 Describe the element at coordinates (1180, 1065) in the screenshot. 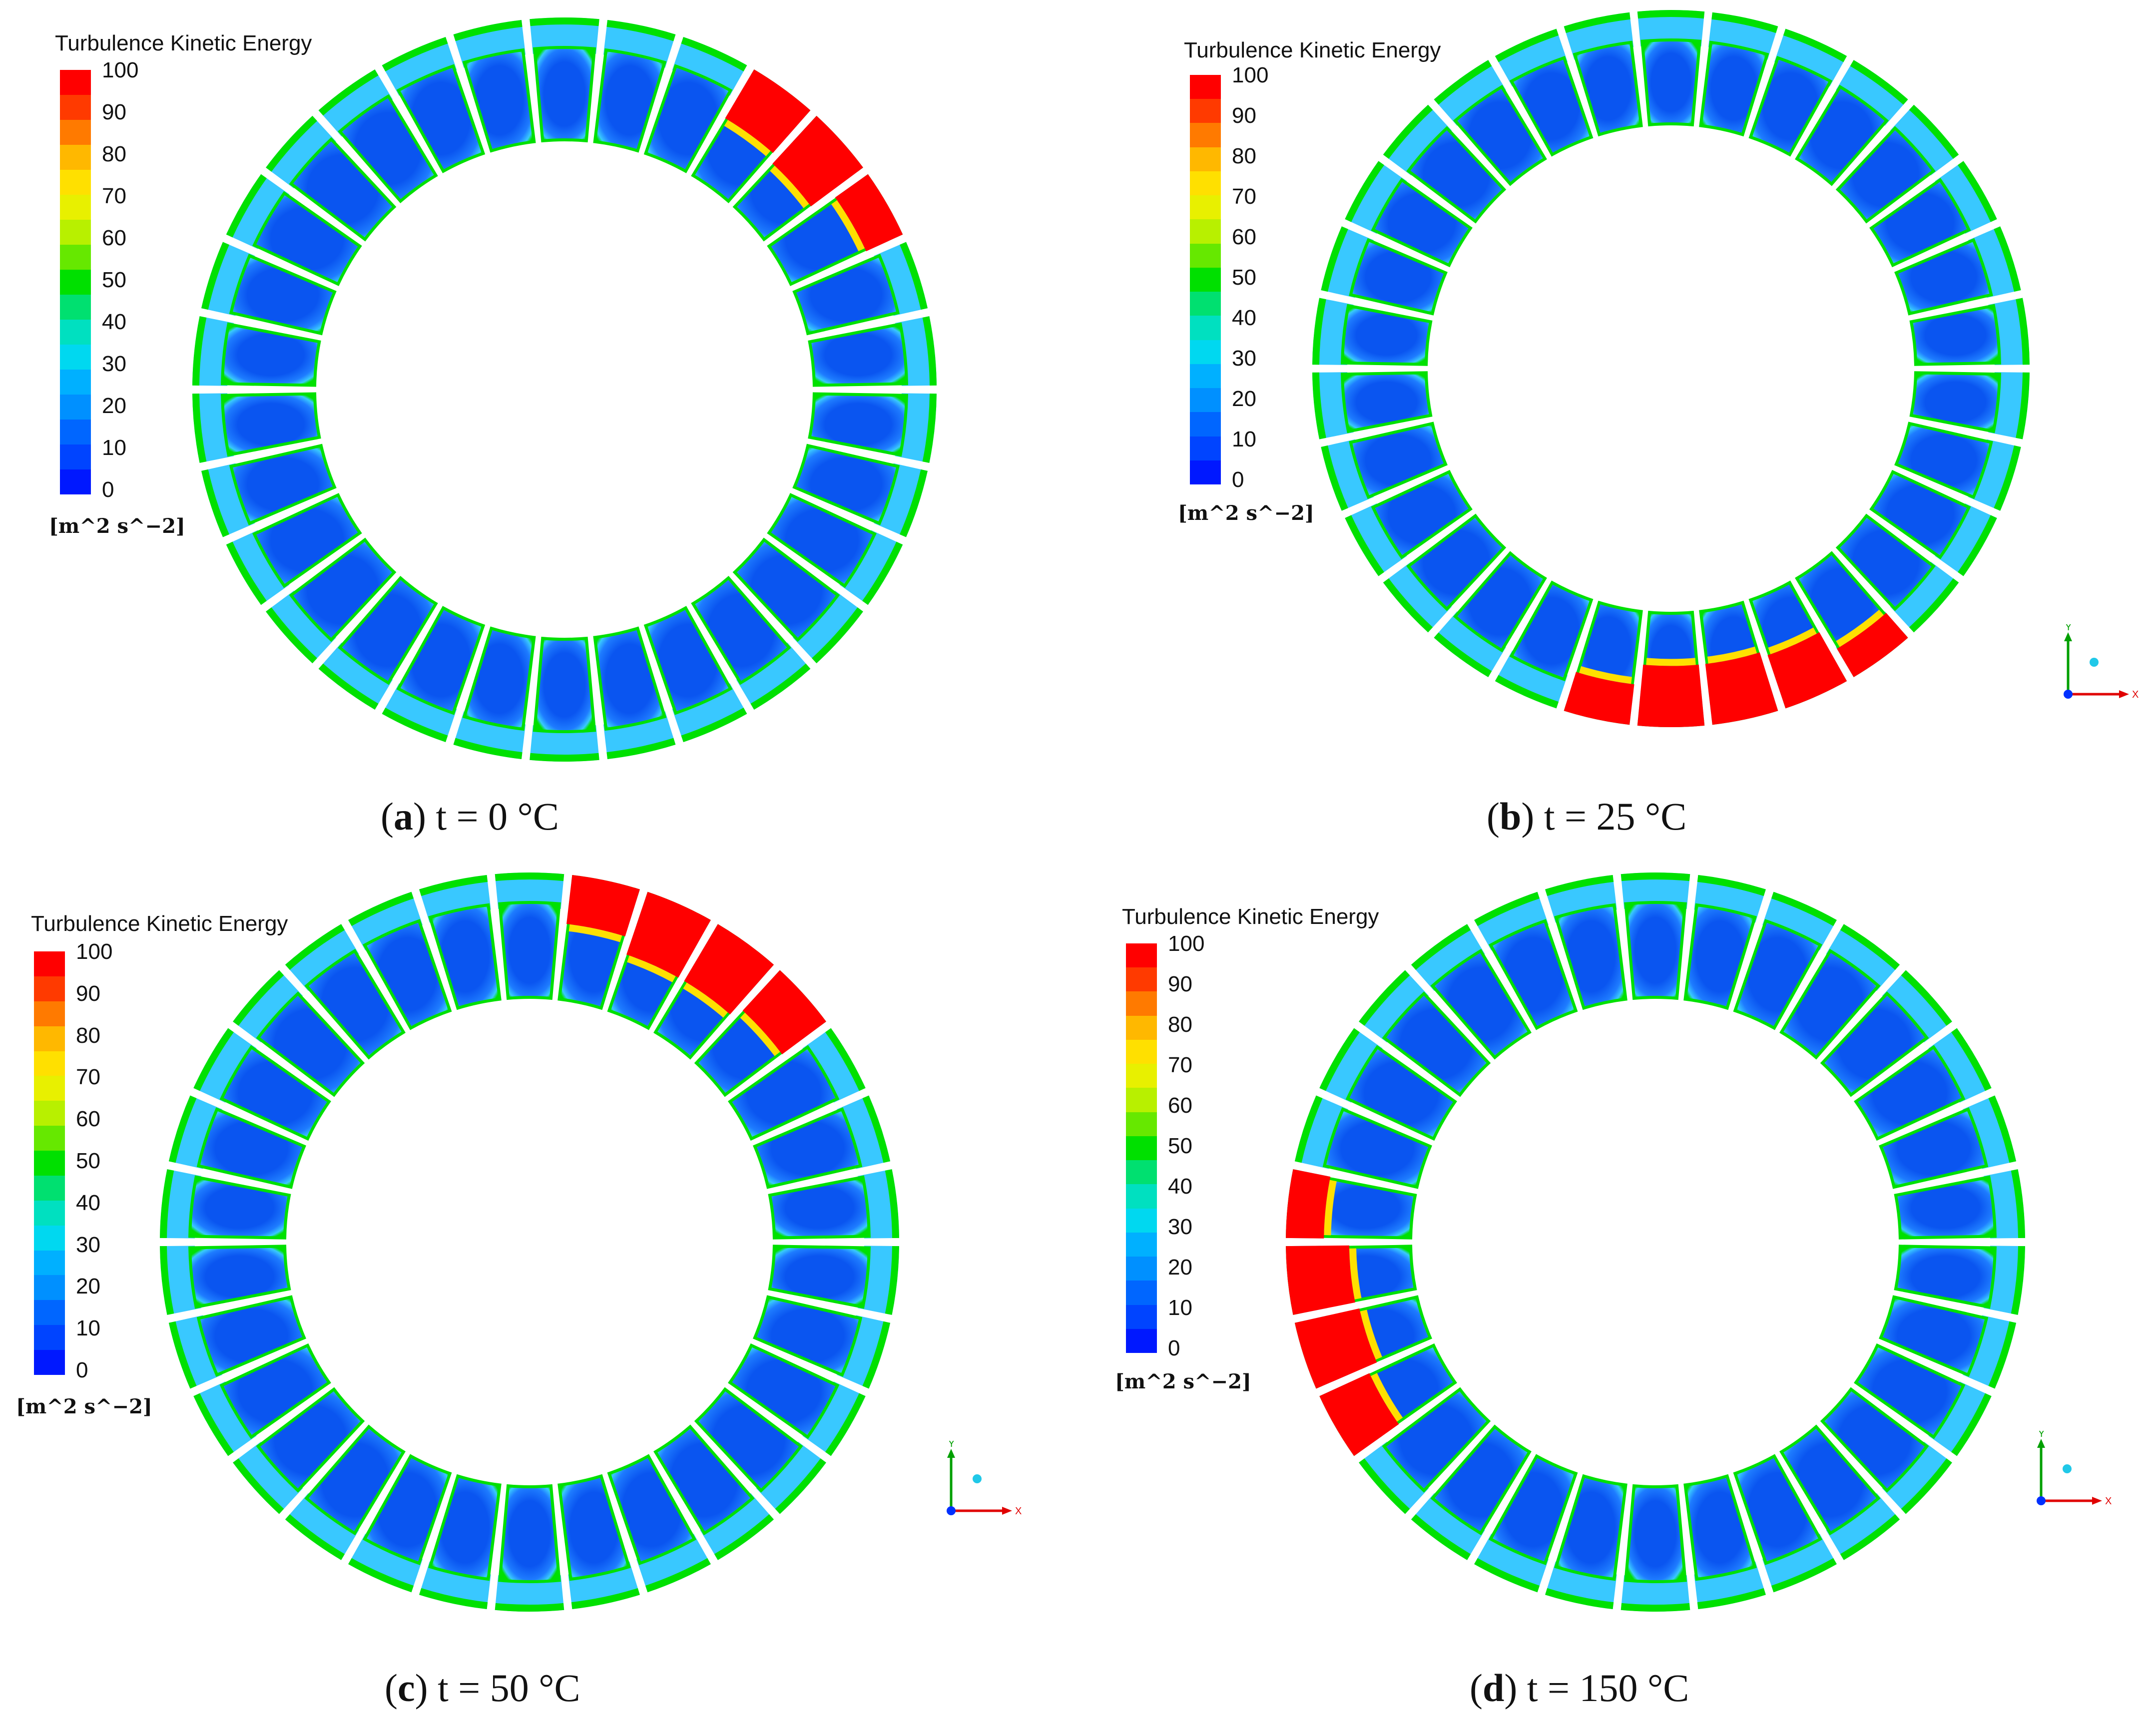

I see `colorbar-tick-label: 70` at that location.